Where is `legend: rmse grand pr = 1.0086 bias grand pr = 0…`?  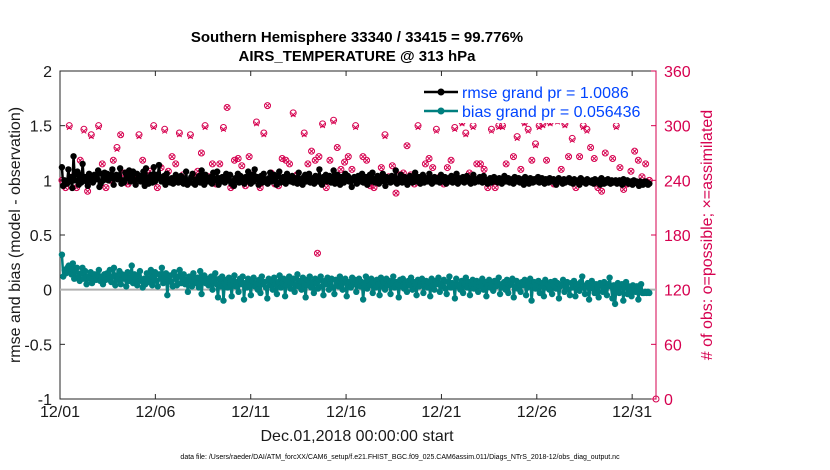 legend: rmse grand pr = 1.0086 bias grand pr = 0… is located at coordinates (536, 100).